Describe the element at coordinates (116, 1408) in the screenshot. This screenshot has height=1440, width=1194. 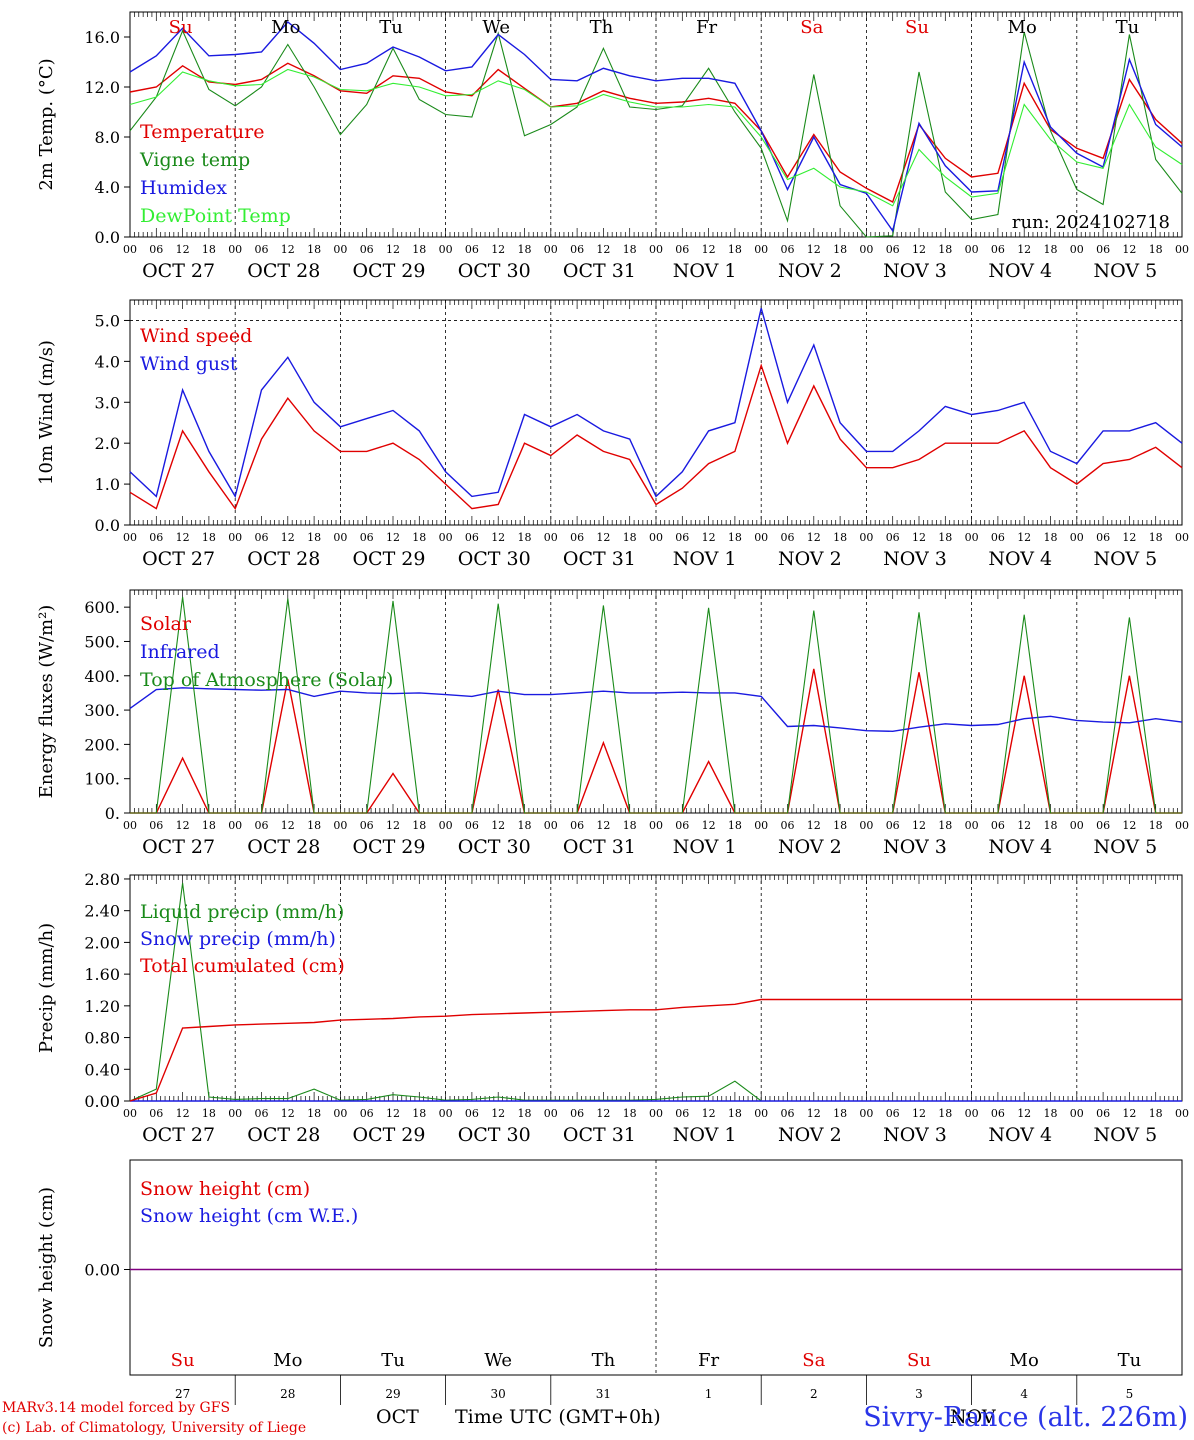
I see `credit-line-model: MARv3.14 model forced by GFS` at that location.